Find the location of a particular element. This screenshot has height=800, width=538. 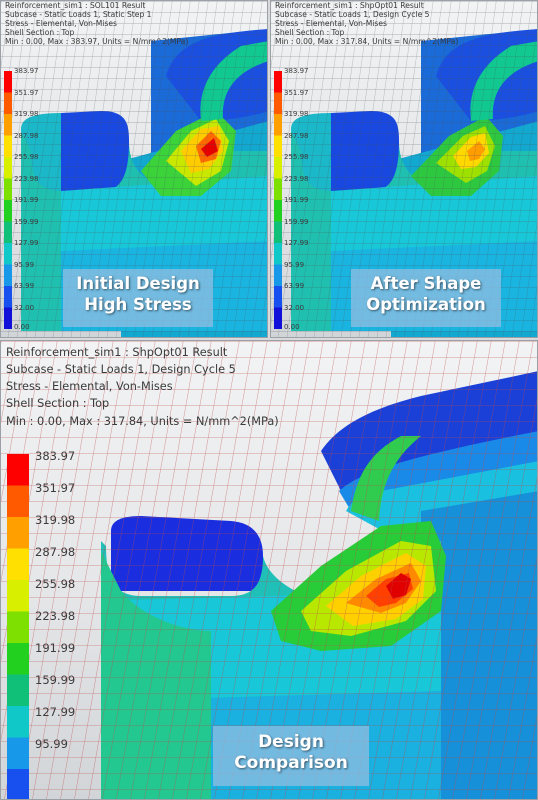

caption-design-comparison: Design Comparison is located at coordinates (291, 756).